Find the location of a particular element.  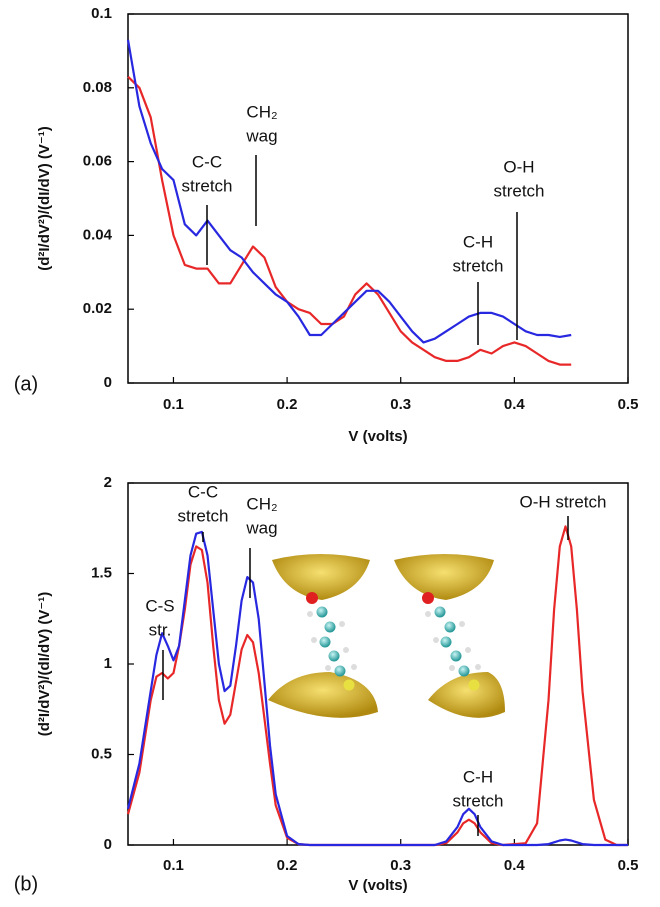

y-tick-label: 0.04 is located at coordinates (98, 234).